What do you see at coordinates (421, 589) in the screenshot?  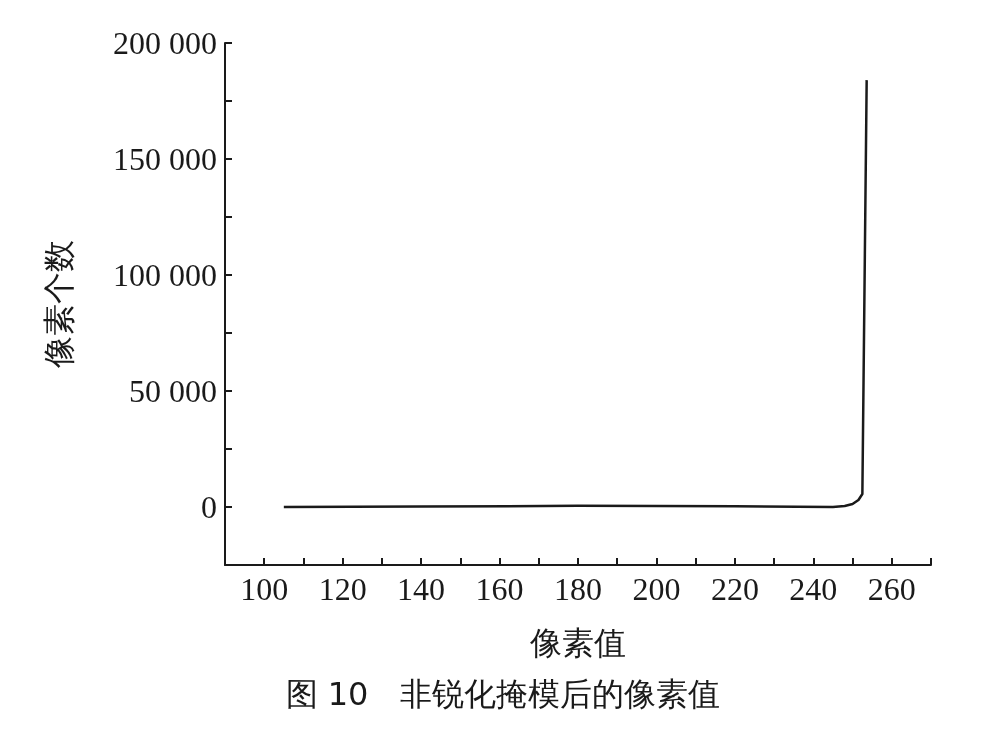 I see `x-tick-label: 140` at bounding box center [421, 589].